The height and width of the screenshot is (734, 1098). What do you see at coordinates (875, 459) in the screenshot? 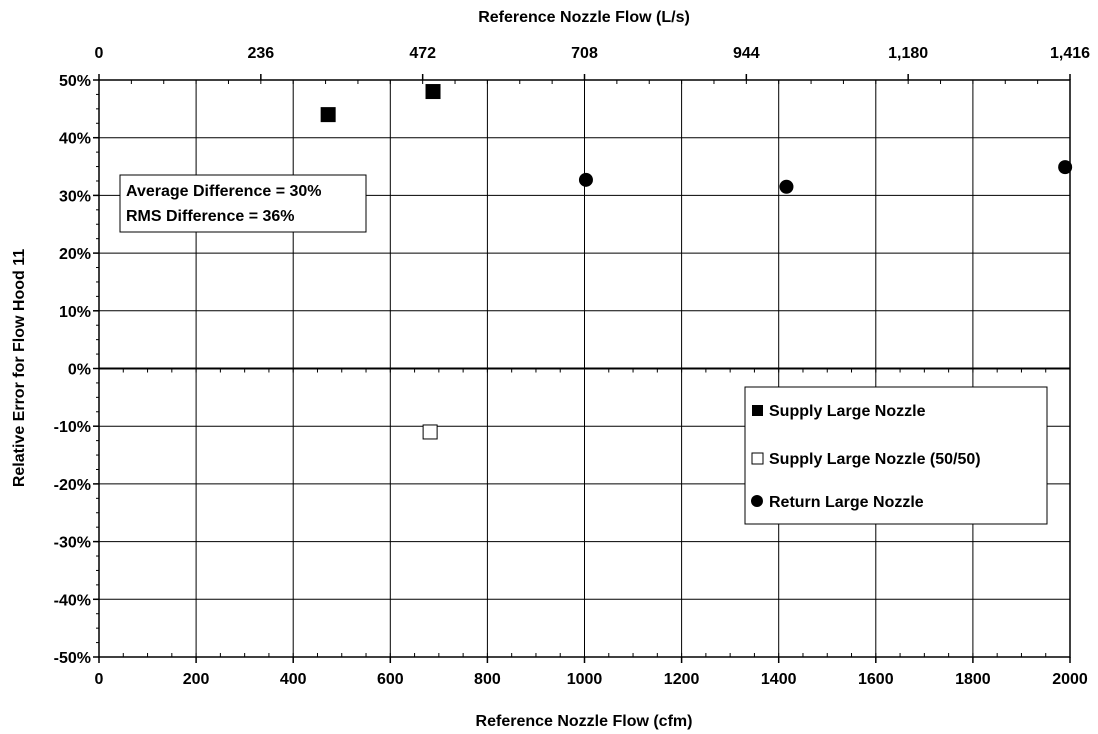
I see `legend-label-supply-large-nozzle-50-50: Supply Large Nozzle (50/50)` at bounding box center [875, 459].